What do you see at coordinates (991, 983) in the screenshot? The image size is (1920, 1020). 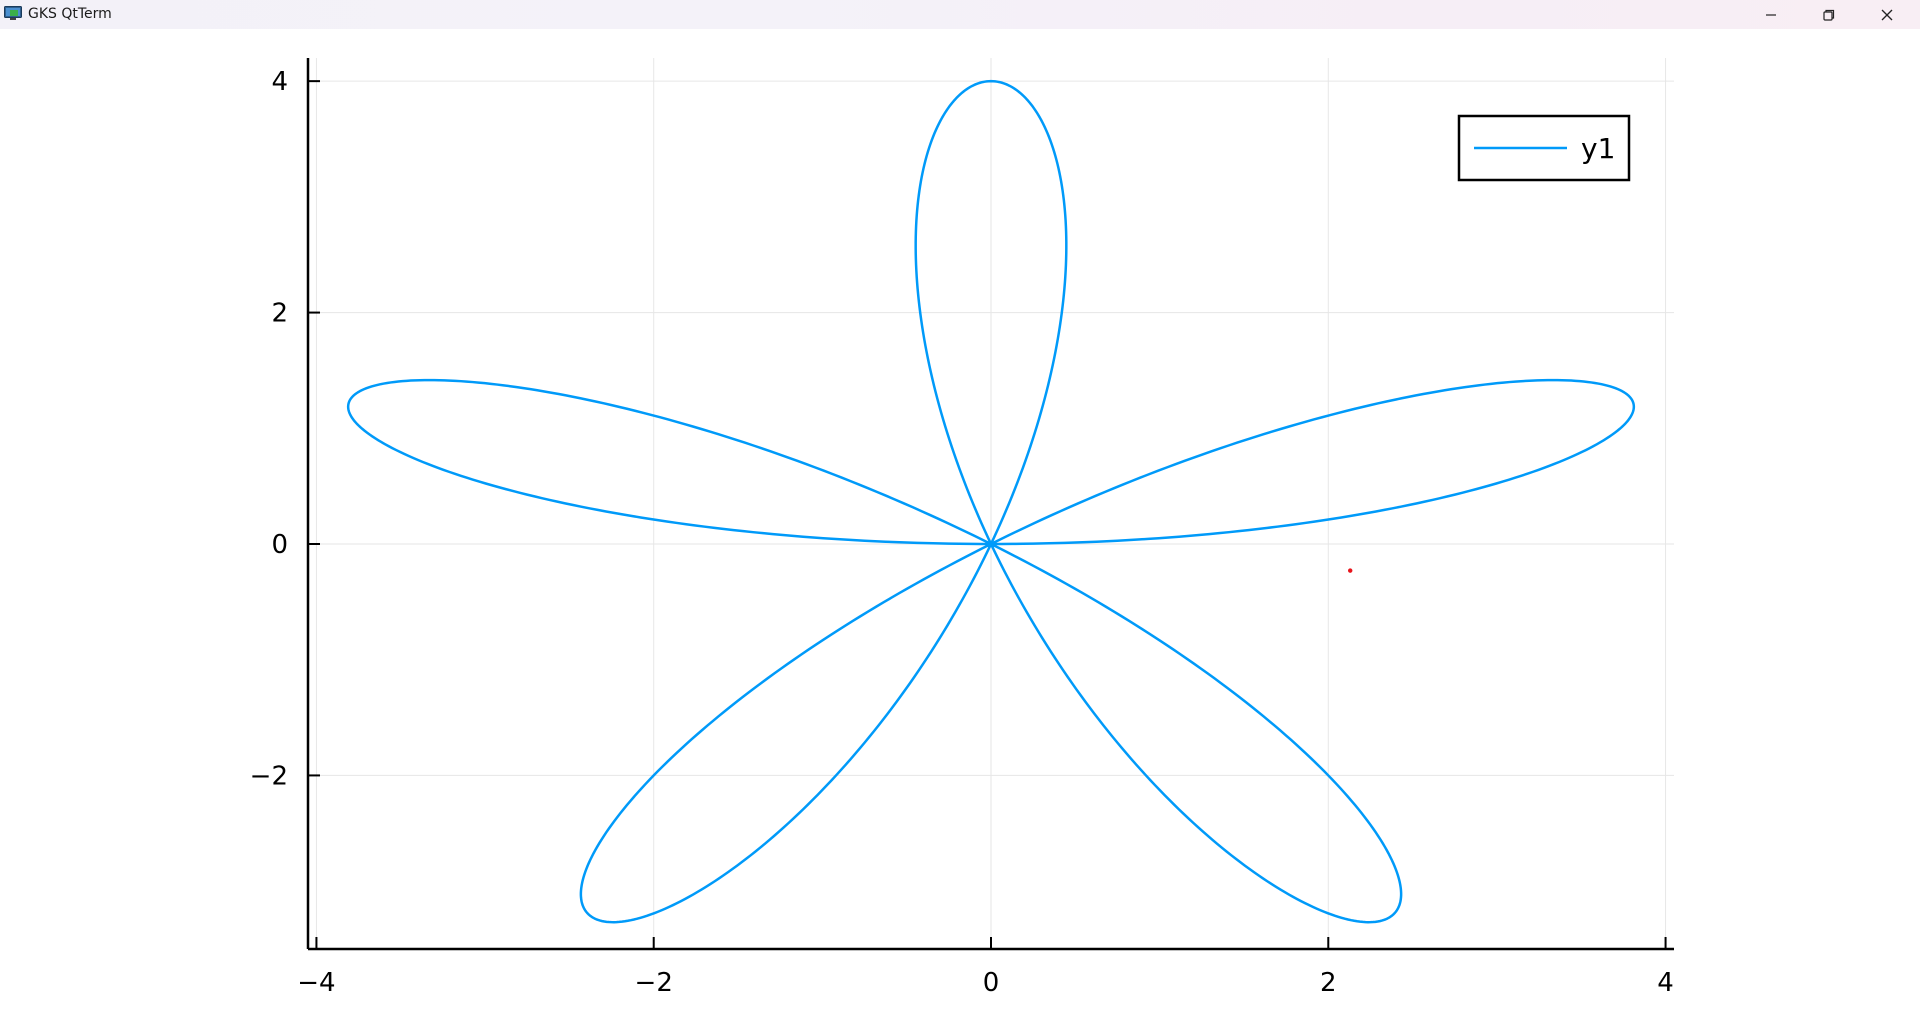 I see `x-tick-label: 0` at bounding box center [991, 983].